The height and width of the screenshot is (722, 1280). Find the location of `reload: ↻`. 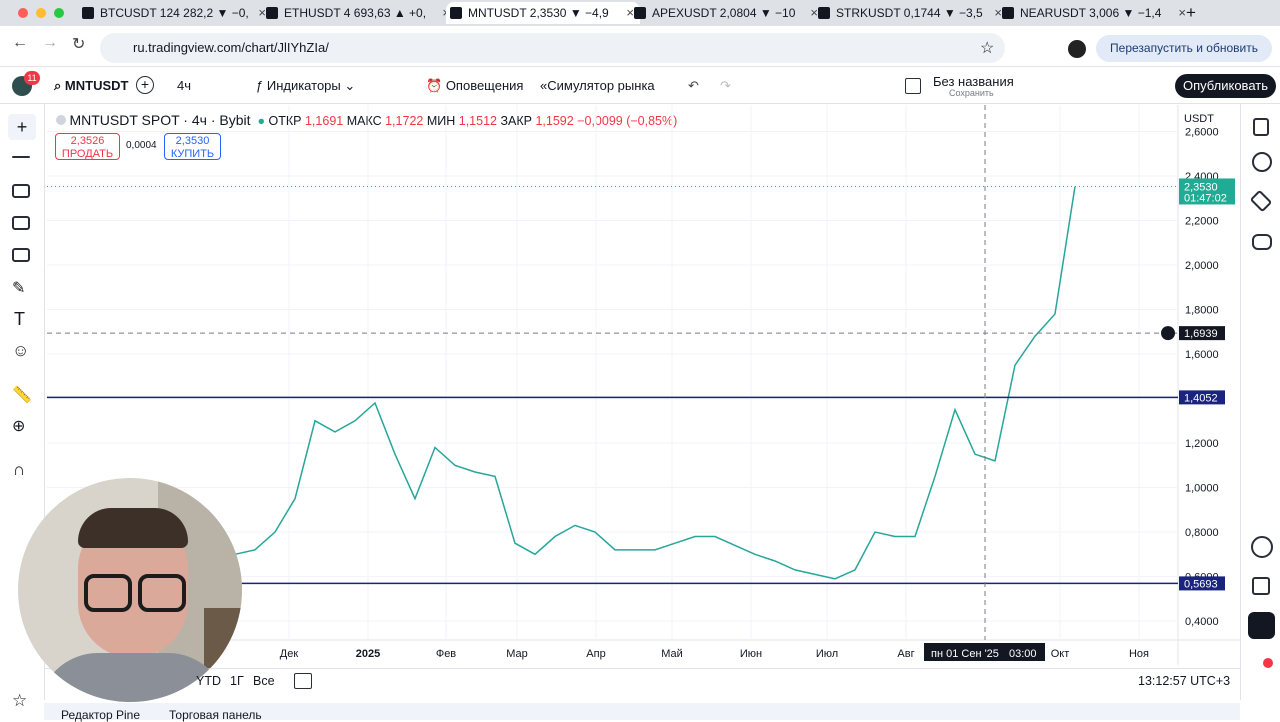

reload: ↻ is located at coordinates (79, 44).